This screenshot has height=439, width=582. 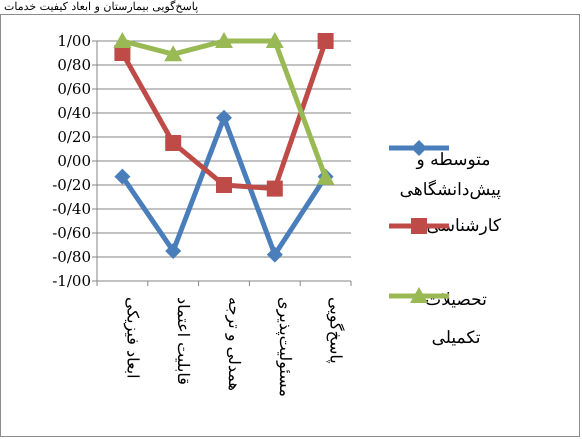 I want to click on x-tick-label: ابعاد فیزیکی, so click(x=132, y=338).